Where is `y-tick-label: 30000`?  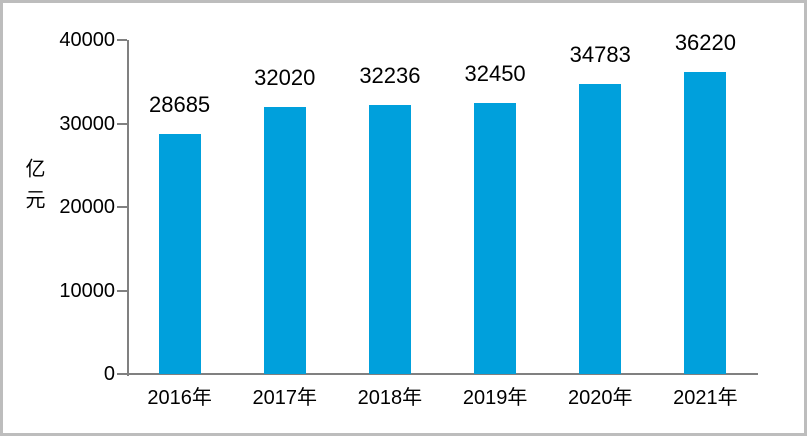
y-tick-label: 30000 is located at coordinates (87, 123).